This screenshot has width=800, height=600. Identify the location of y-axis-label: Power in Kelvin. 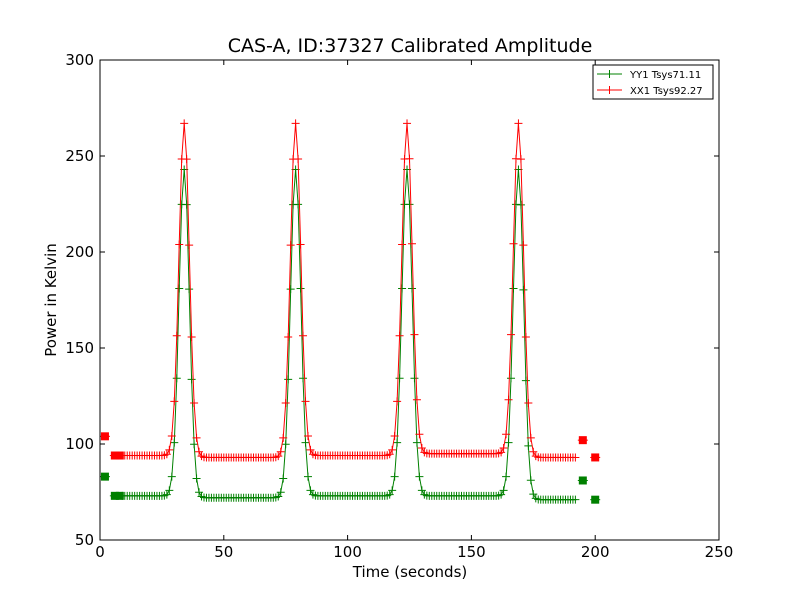
(51, 300).